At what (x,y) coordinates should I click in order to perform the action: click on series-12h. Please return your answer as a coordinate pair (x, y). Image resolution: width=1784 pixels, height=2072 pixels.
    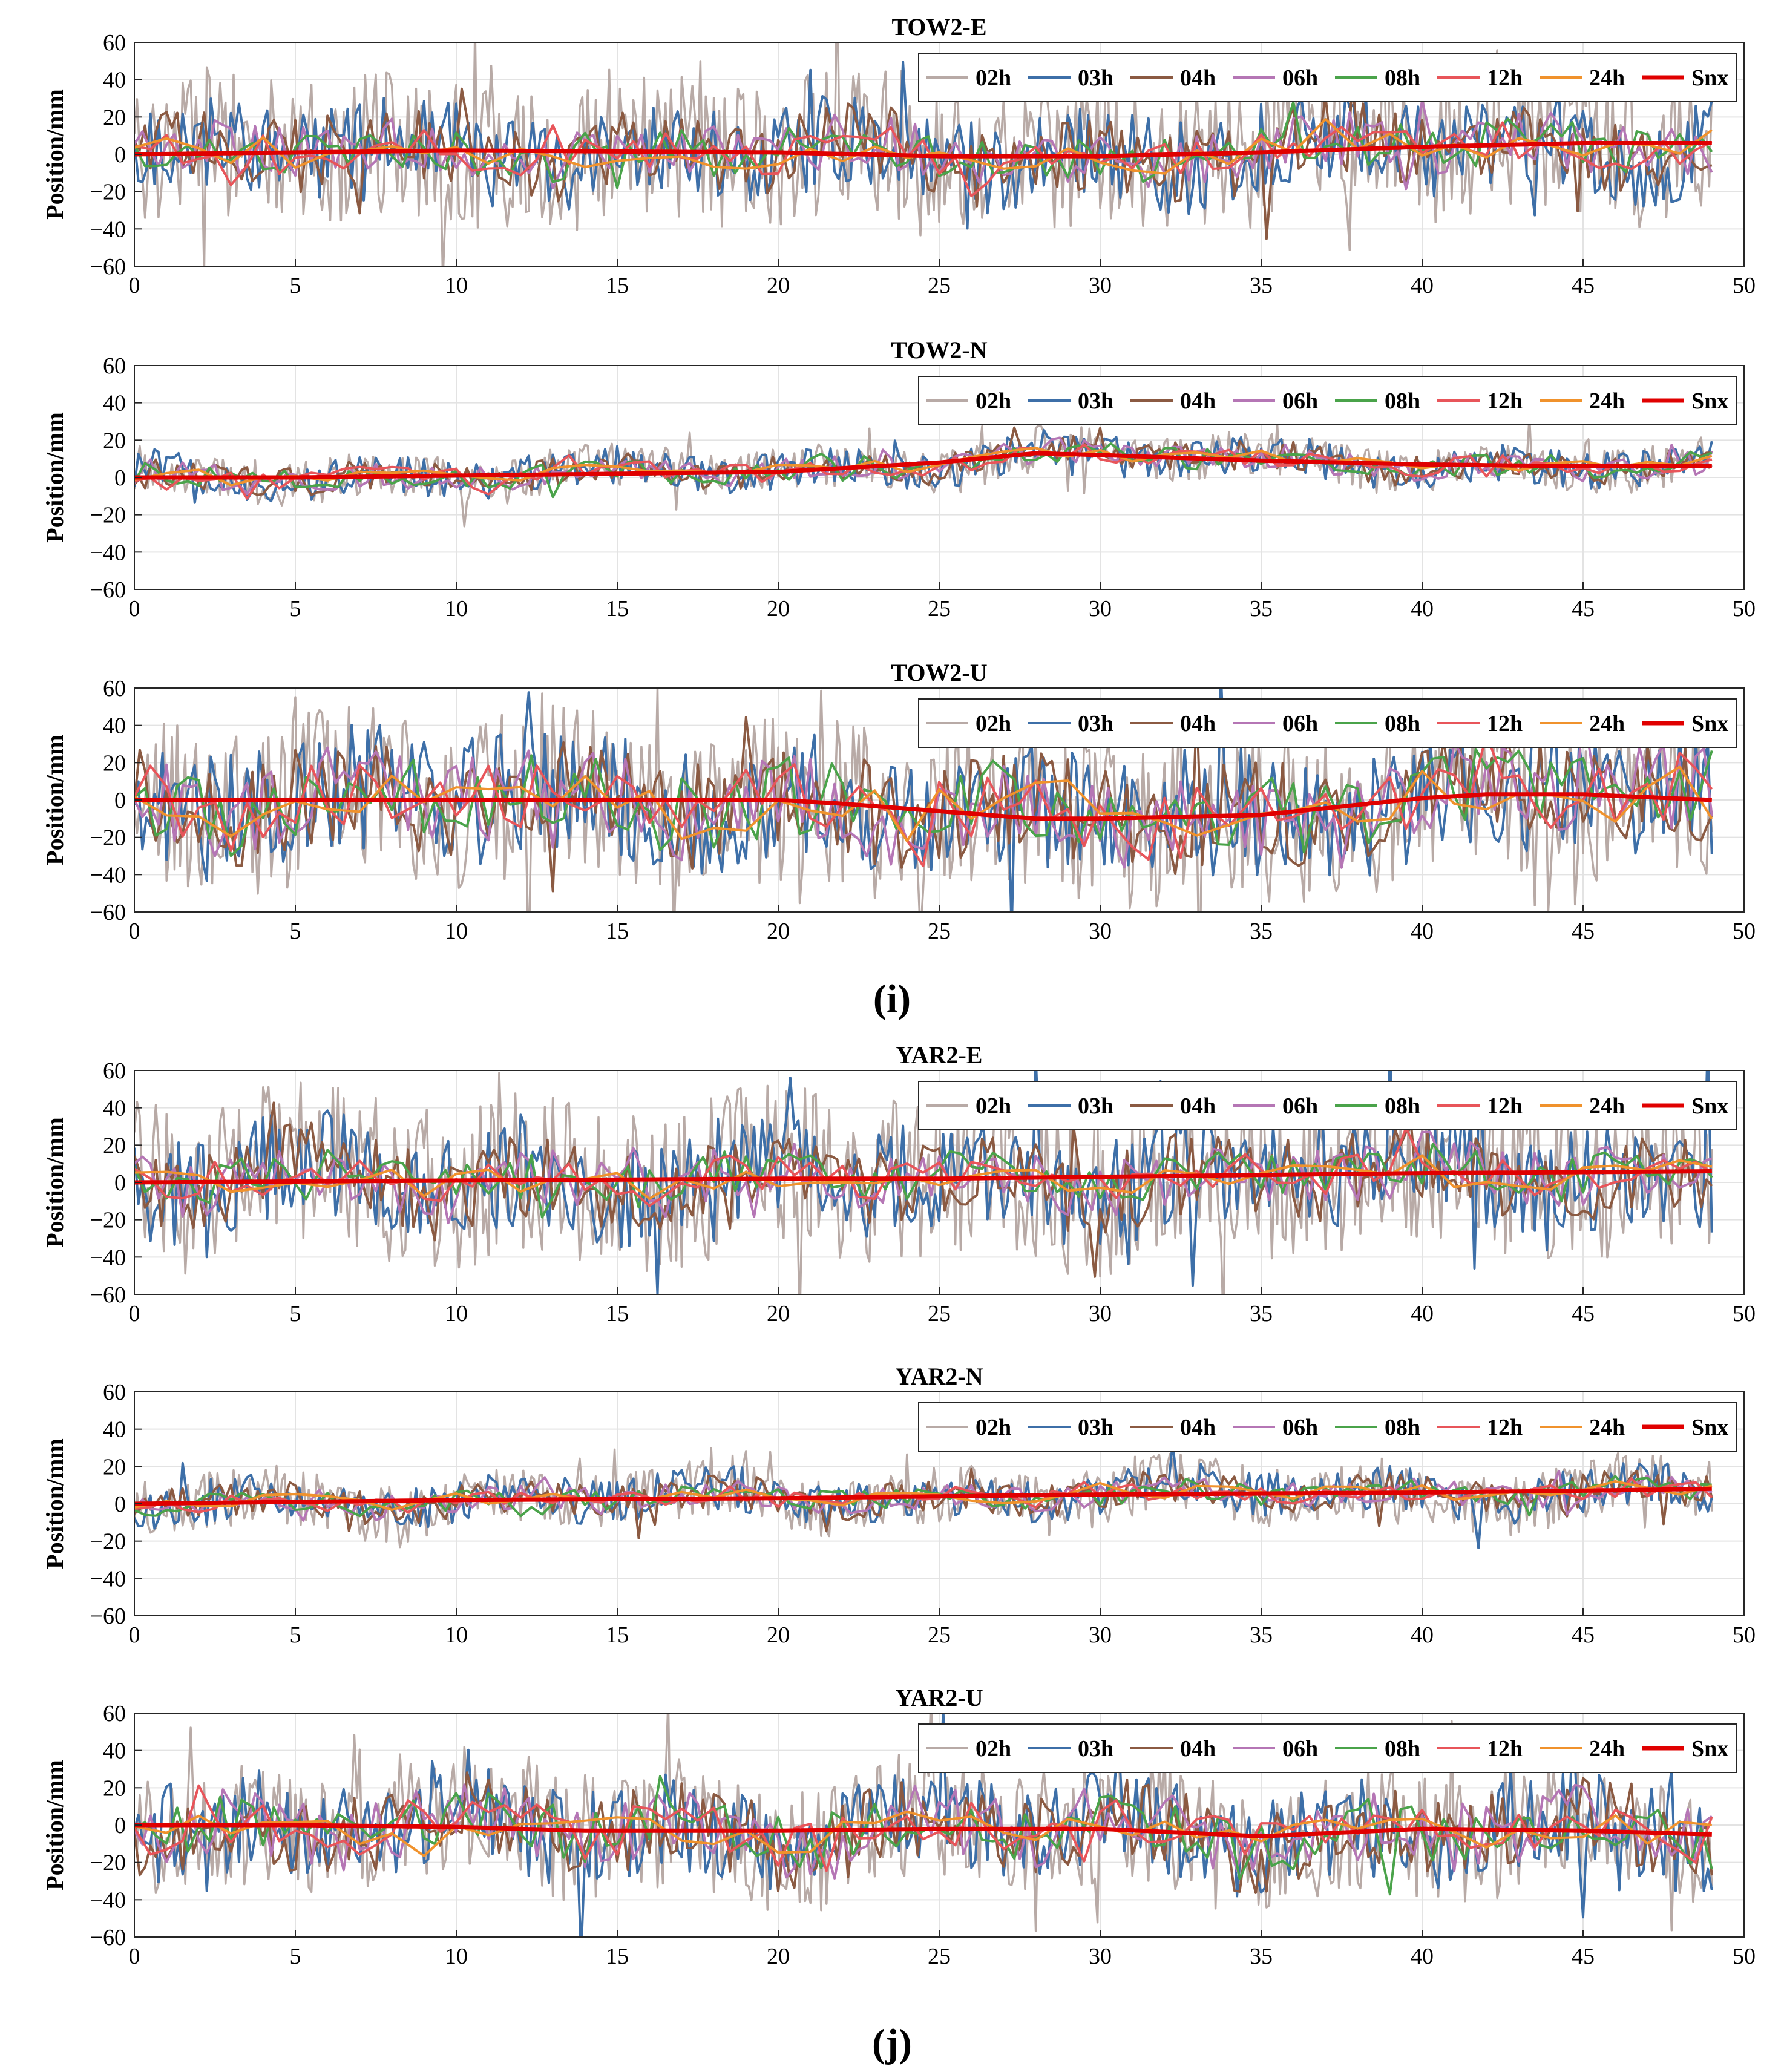
    Looking at the image, I should click on (924, 1828).